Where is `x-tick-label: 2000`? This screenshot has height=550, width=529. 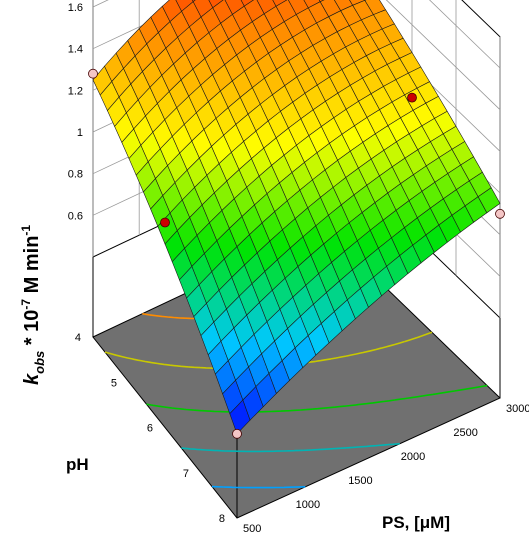
x-tick-label: 2000 is located at coordinates (413, 457).